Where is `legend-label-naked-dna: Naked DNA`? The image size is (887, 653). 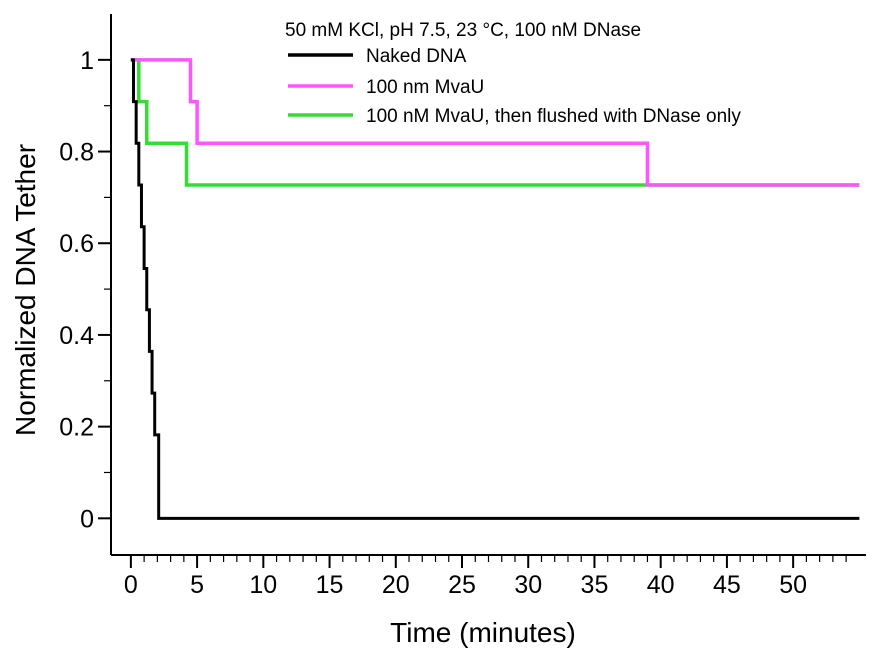
legend-label-naked-dna: Naked DNA is located at coordinates (416, 56).